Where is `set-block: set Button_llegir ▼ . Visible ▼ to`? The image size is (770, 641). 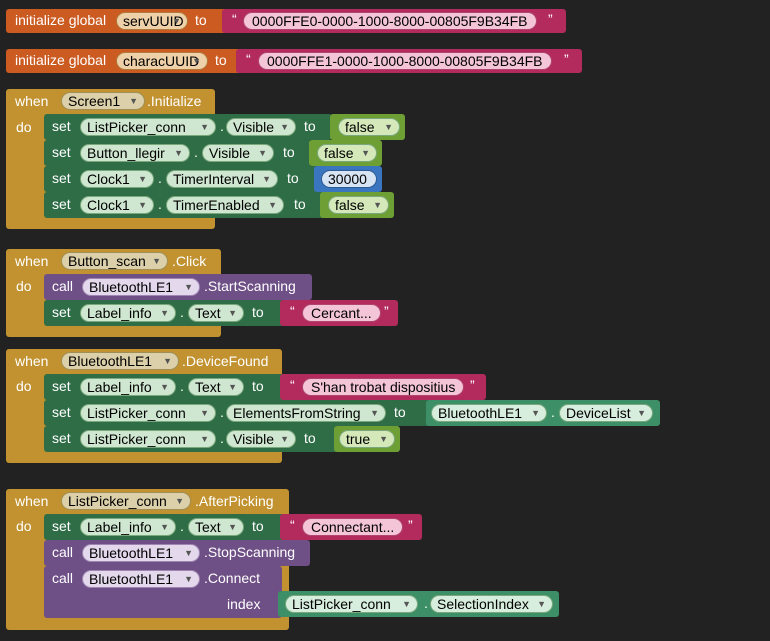
set-block: set Button_llegir ▼ . Visible ▼ to is located at coordinates (178, 153).